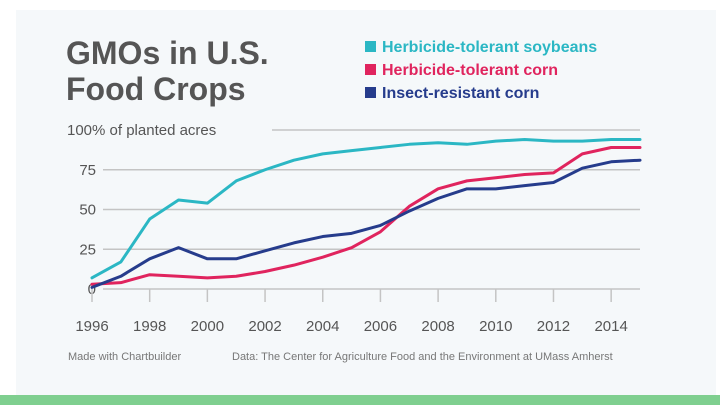 The width and height of the screenshot is (720, 405). Describe the element at coordinates (87, 249) in the screenshot. I see `y-tick-label-25: 25` at that location.